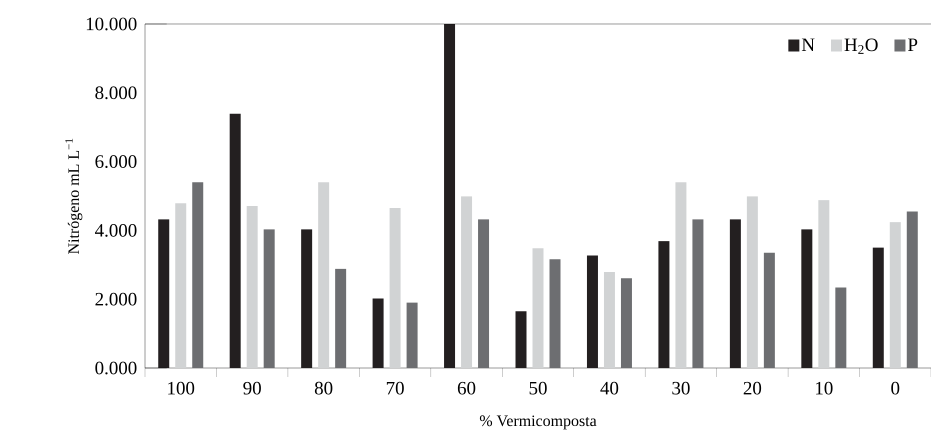  I want to click on x-tick-label: 90, so click(252, 388).